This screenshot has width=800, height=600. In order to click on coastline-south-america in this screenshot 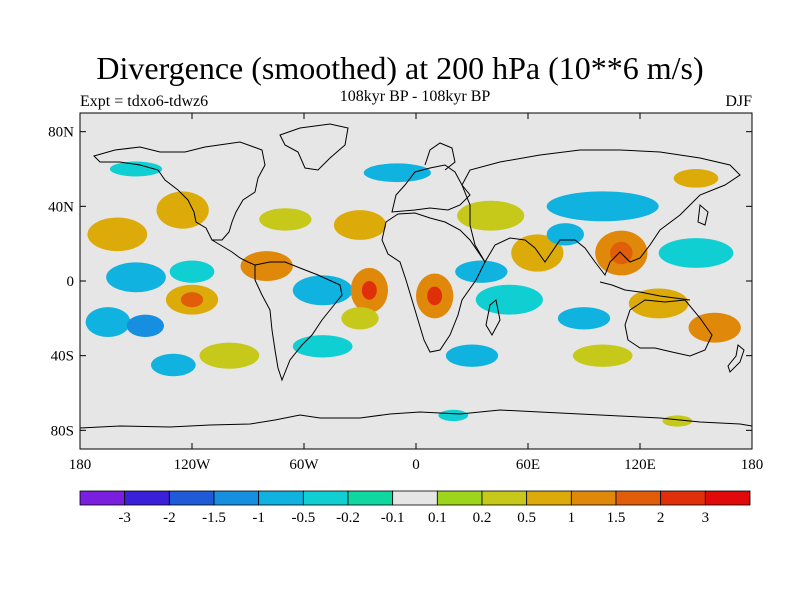, I will do `click(298, 321)`.